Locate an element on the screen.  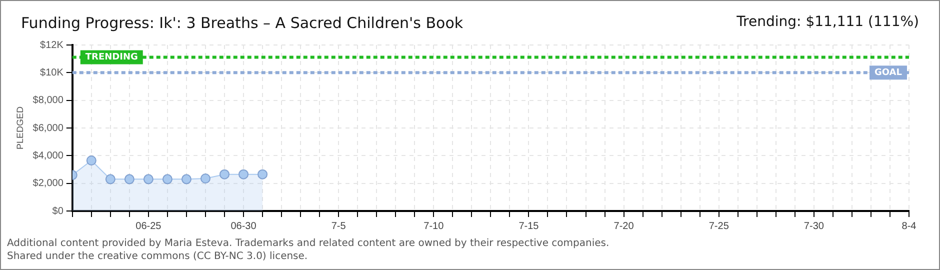
y-tick-label: $2,000 is located at coordinates (48, 184).